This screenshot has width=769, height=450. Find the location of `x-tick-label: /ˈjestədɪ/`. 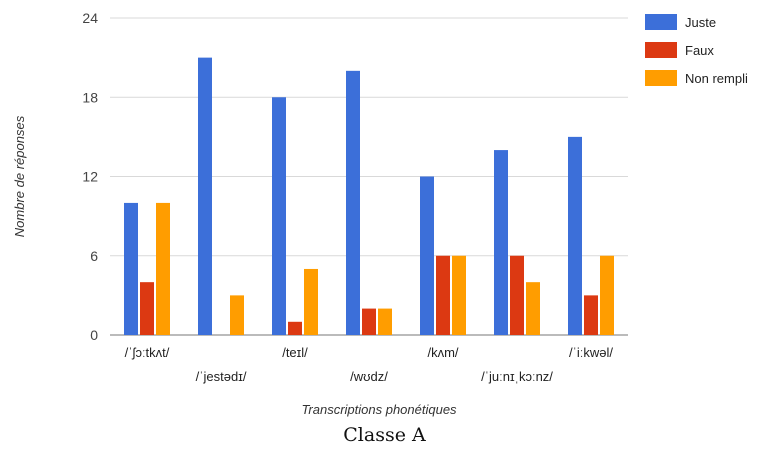

x-tick-label: /ˈjestədɪ/ is located at coordinates (221, 376).